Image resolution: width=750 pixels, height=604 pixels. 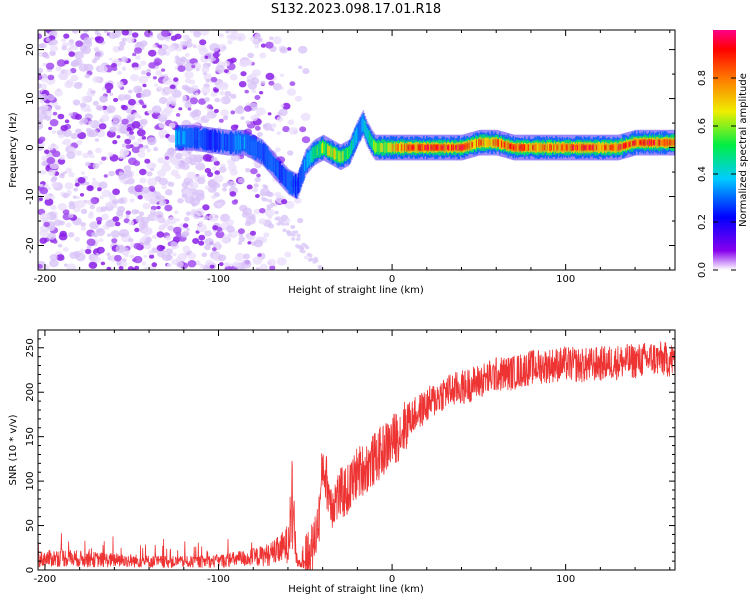 What do you see at coordinates (702, 270) in the screenshot?
I see `colorbar-tick-label: 0.0` at bounding box center [702, 270].